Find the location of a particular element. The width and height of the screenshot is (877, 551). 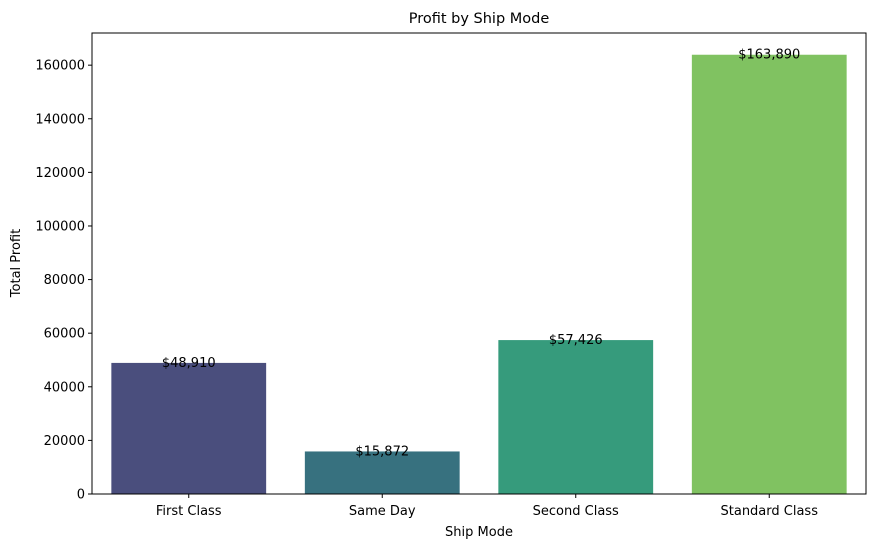

bar-value-label: $48,910 is located at coordinates (189, 363).